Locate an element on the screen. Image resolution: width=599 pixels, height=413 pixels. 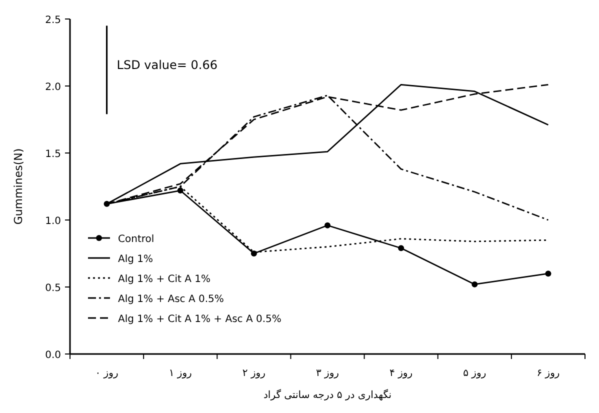
annotation: LSD value= 0.66 is located at coordinates (167, 65).